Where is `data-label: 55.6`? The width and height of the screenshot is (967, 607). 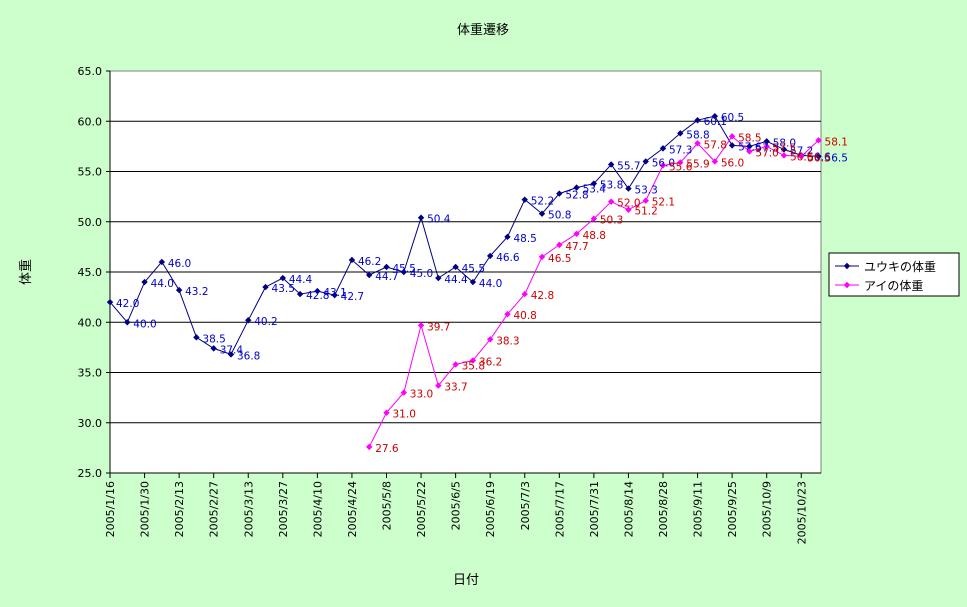 data-label: 55.6 is located at coordinates (681, 167).